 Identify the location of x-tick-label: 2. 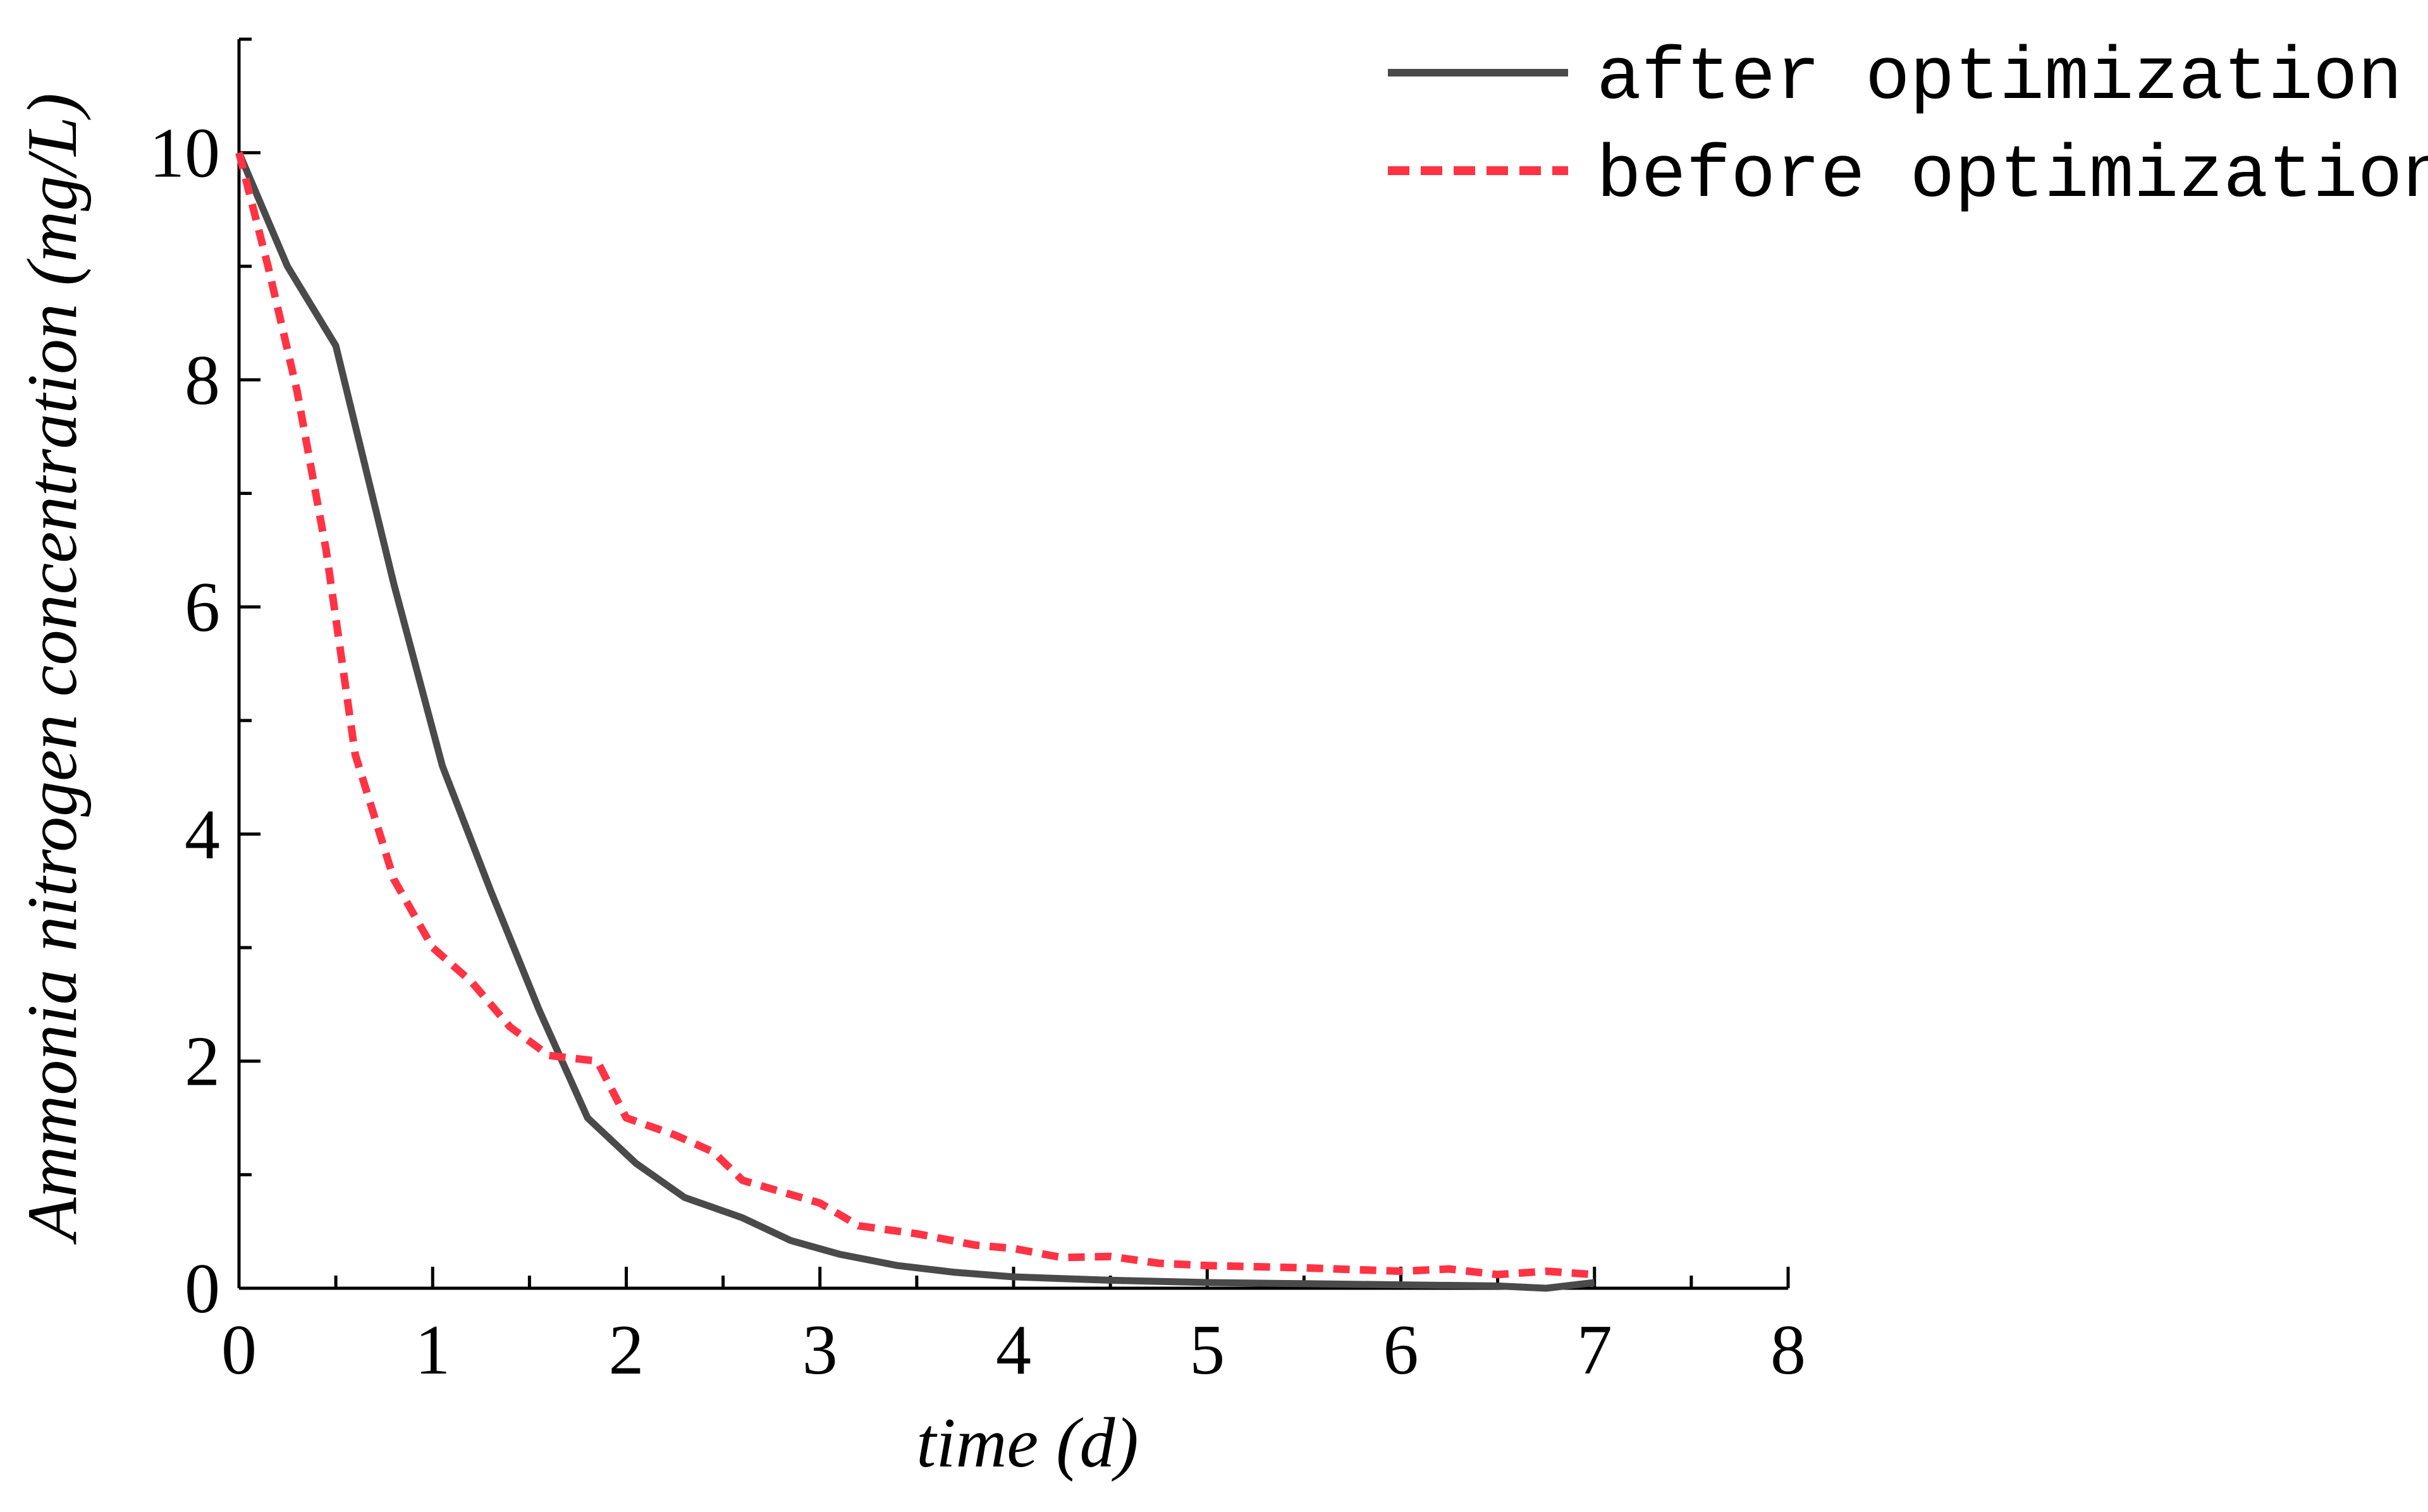
(626, 1350).